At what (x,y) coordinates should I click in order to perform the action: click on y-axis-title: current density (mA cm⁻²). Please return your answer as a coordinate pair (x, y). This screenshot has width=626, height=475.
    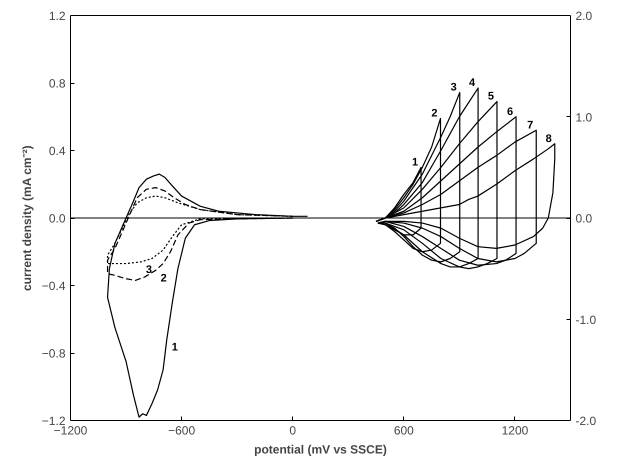
    Looking at the image, I should click on (27, 218).